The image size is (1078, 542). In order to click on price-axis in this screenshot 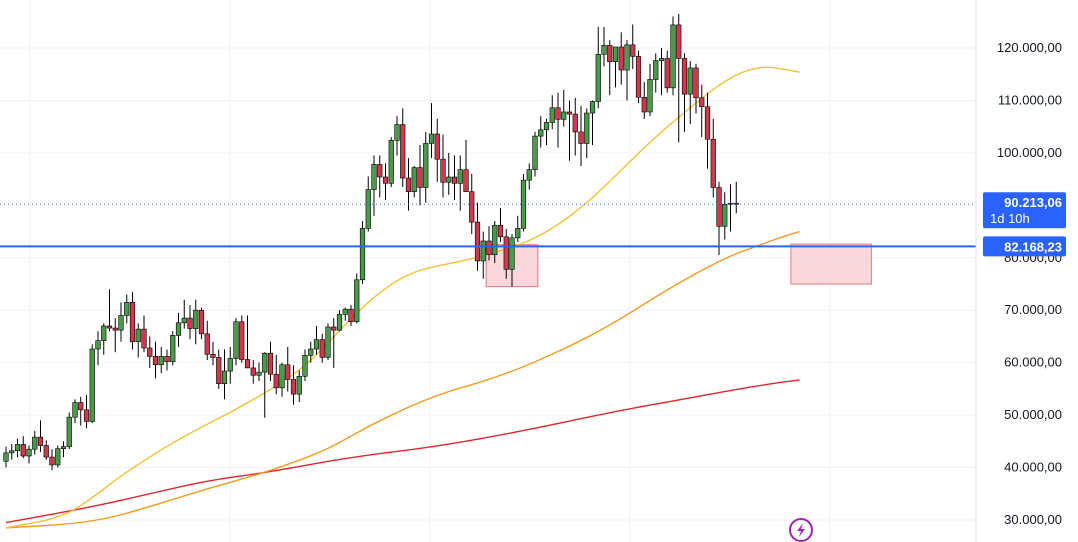, I will do `click(1027, 271)`.